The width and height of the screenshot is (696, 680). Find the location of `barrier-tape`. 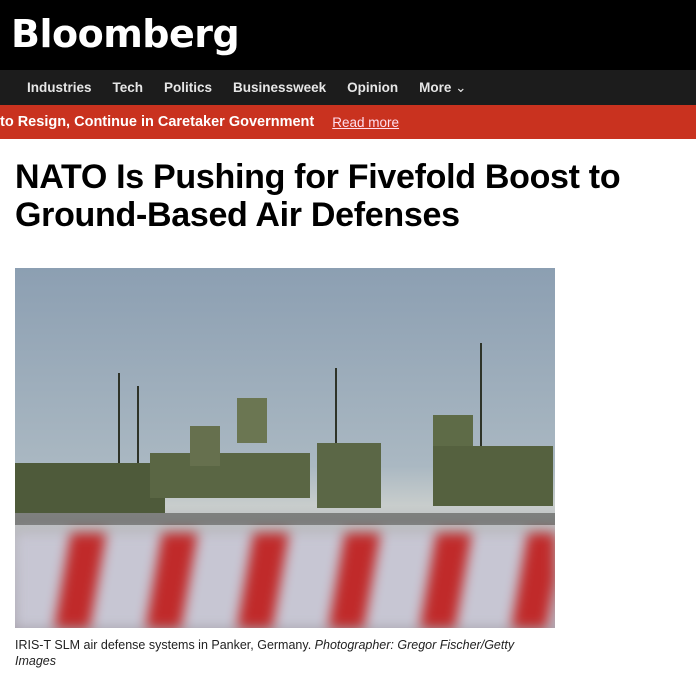

barrier-tape is located at coordinates (285, 580).